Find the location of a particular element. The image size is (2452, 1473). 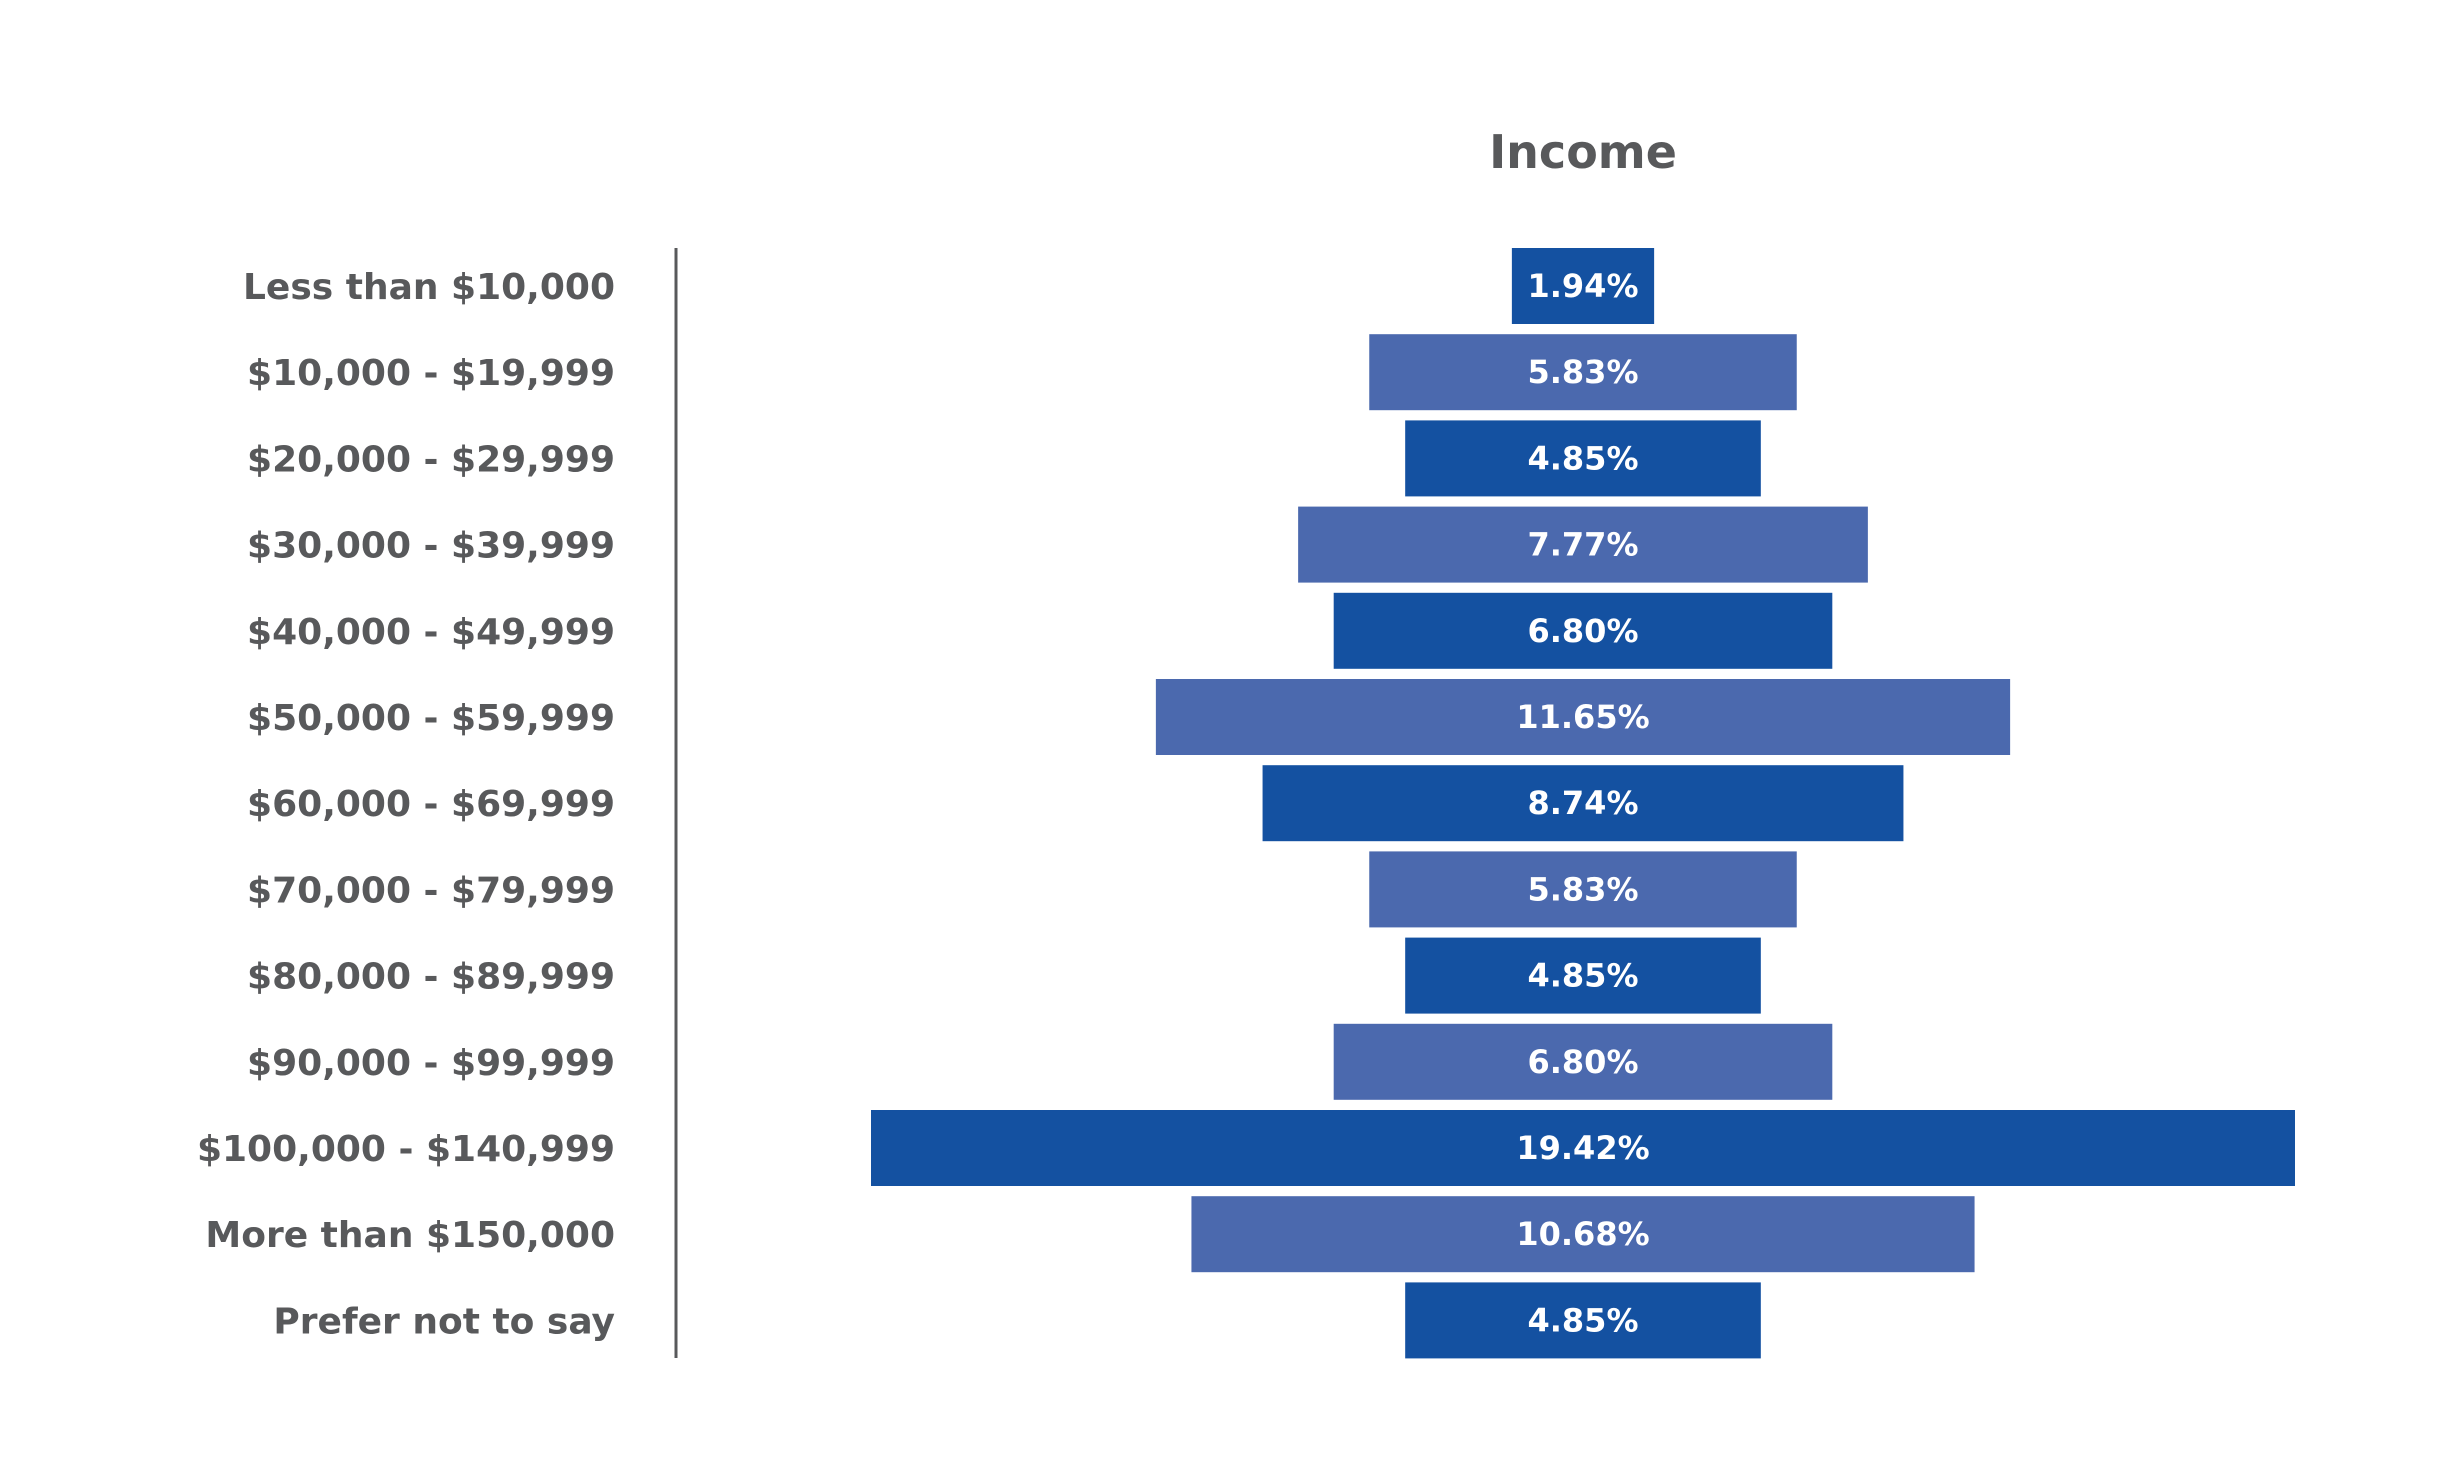

category-label: $80,000 - $89,999 is located at coordinates (431, 977).